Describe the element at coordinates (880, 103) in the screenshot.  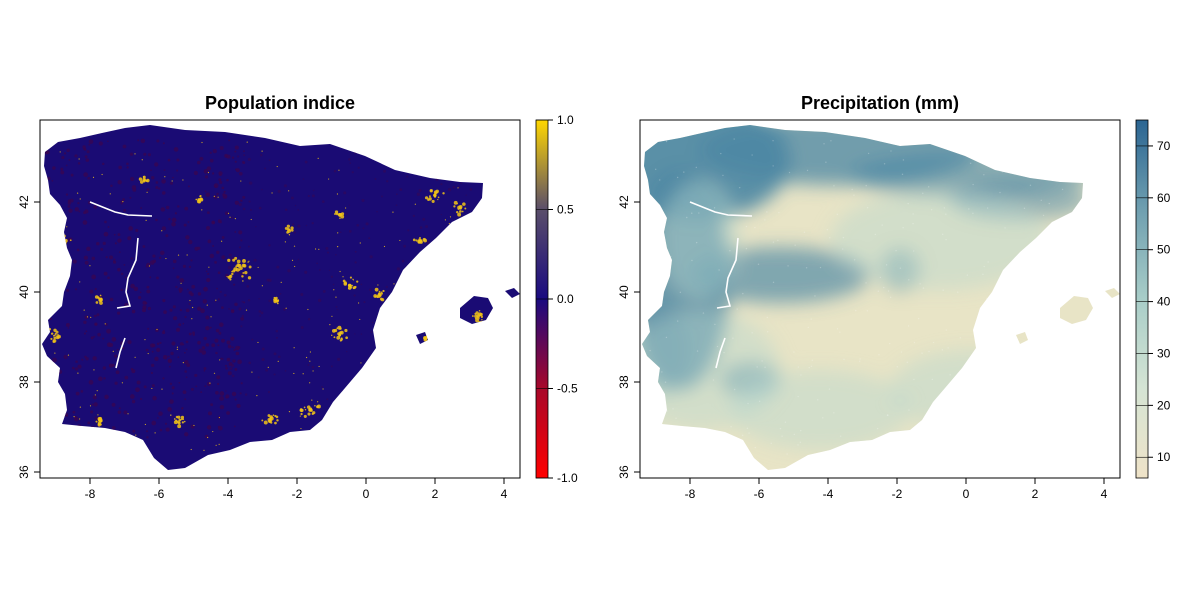
I see `panel-title-precipitation: Precipitation (mm)` at that location.